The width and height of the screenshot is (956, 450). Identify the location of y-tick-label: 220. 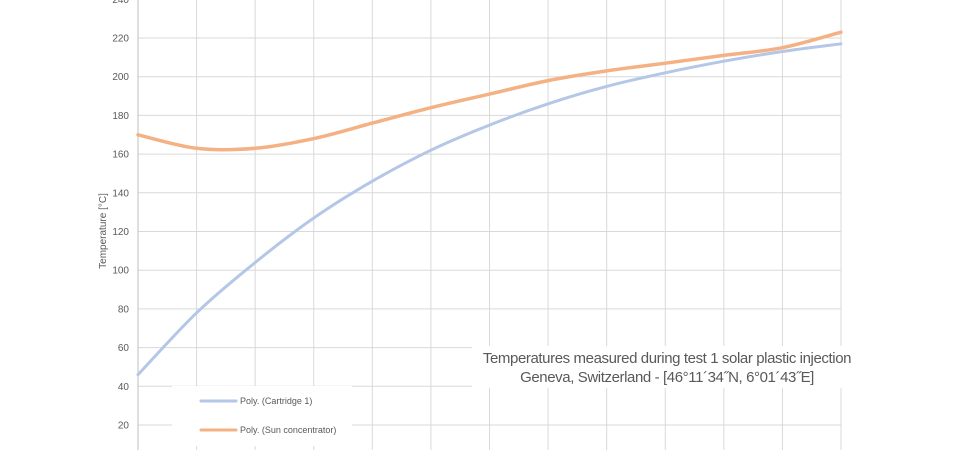
(120, 39).